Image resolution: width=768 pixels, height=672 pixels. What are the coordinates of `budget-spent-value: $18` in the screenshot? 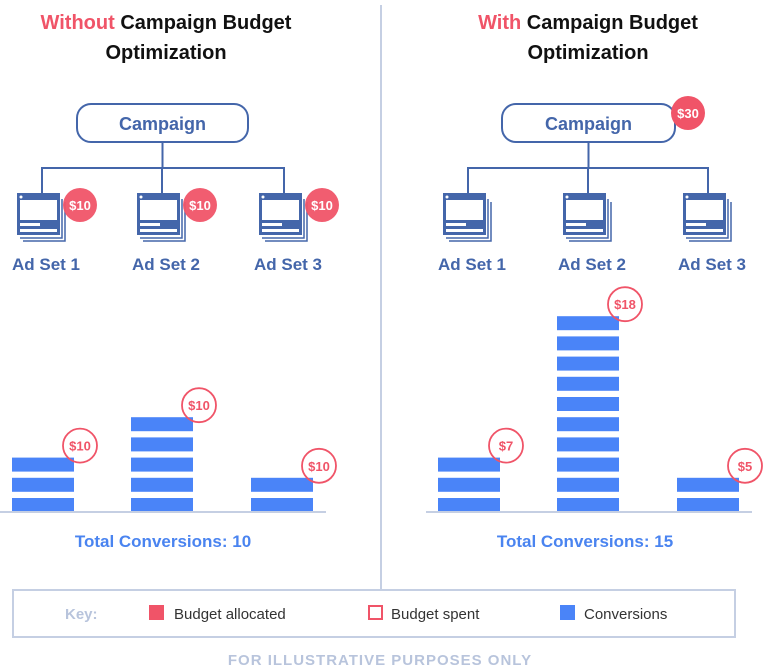 It's located at (625, 304).